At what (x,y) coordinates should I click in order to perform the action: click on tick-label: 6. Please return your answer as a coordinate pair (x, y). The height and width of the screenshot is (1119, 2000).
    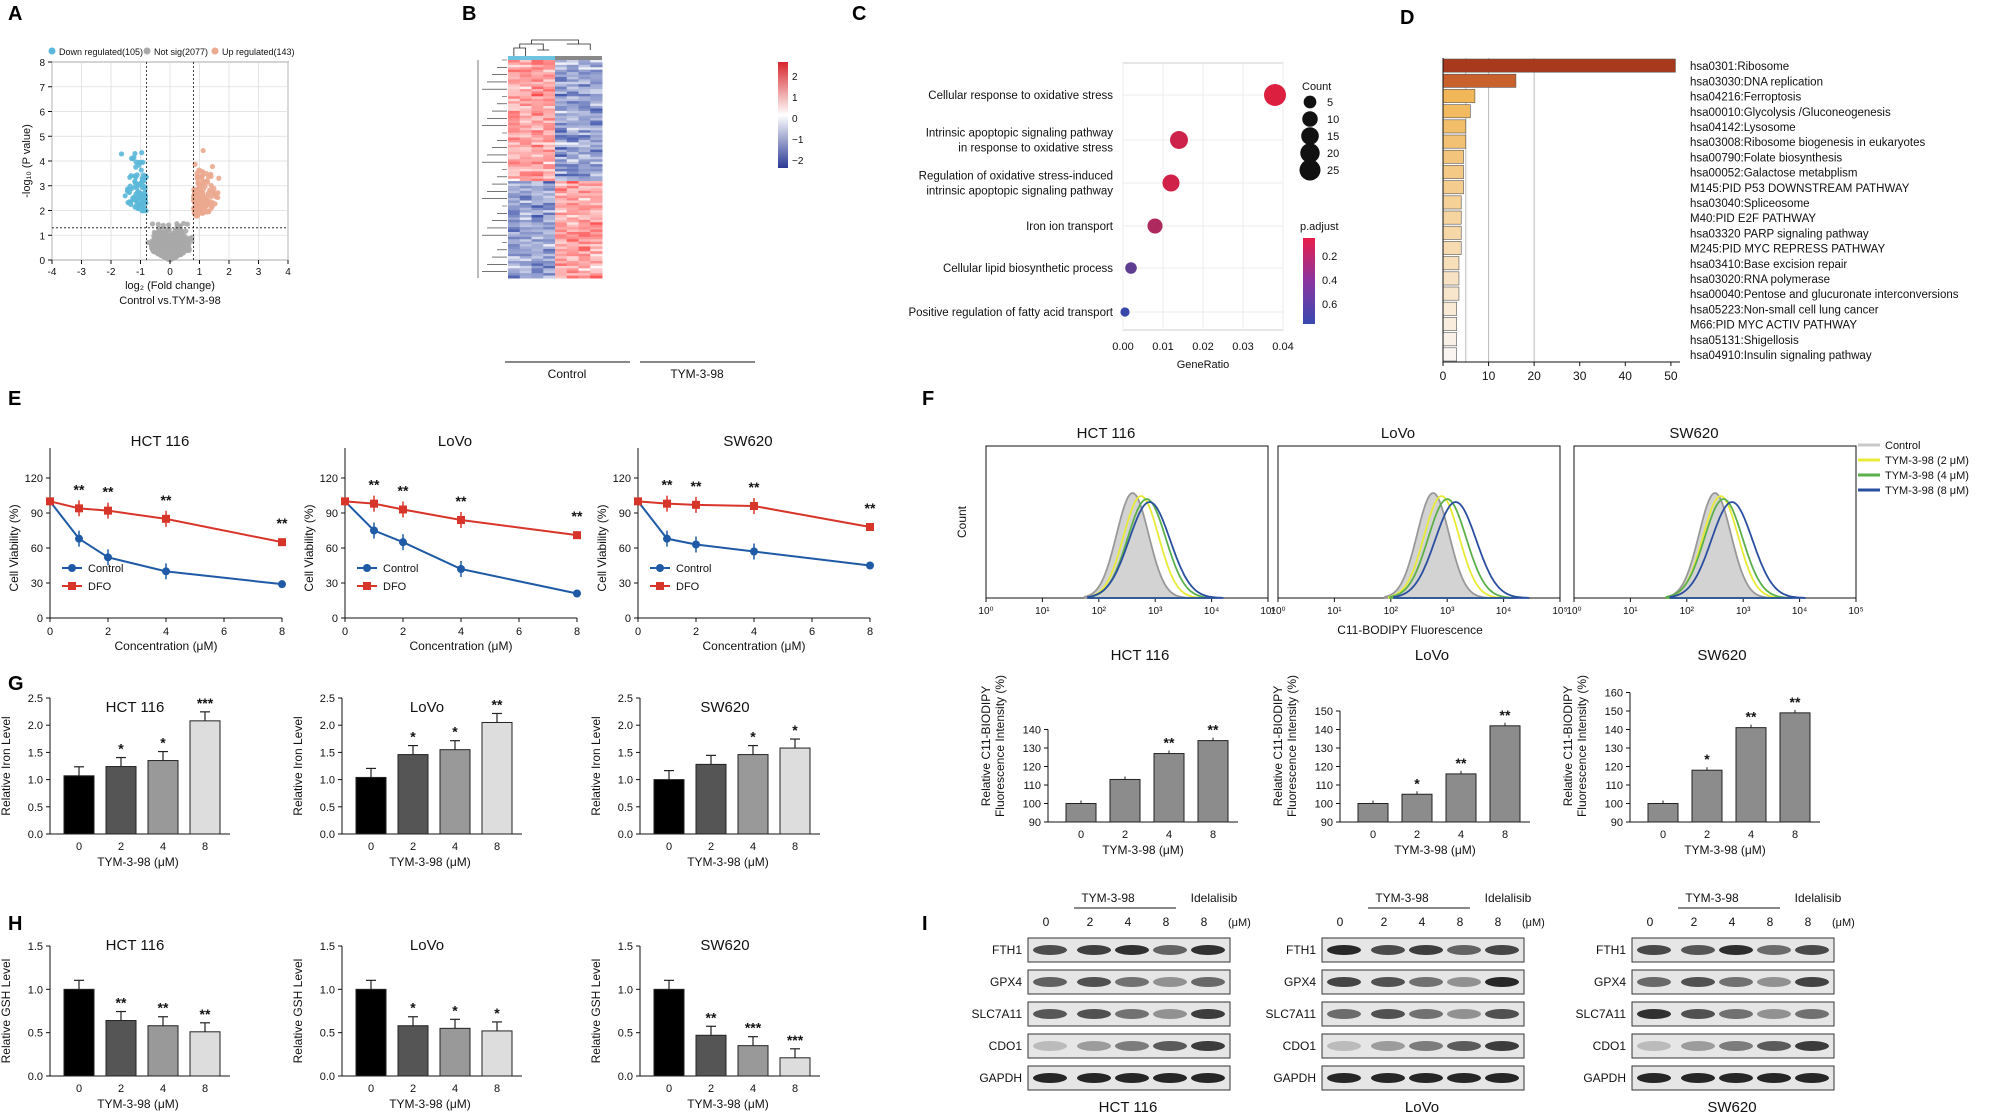
    Looking at the image, I should click on (519, 632).